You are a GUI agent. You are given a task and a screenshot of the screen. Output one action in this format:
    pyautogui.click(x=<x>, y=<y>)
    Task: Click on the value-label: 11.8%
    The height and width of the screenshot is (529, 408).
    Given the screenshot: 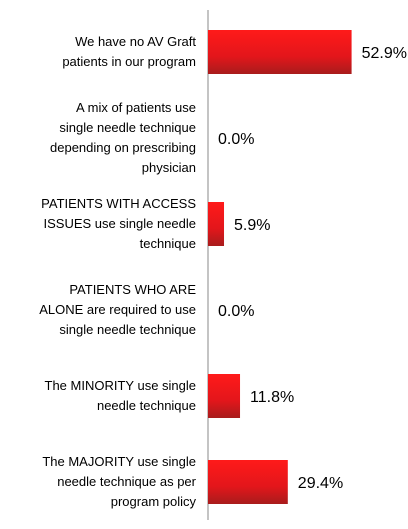 What is the action you would take?
    pyautogui.click(x=272, y=397)
    